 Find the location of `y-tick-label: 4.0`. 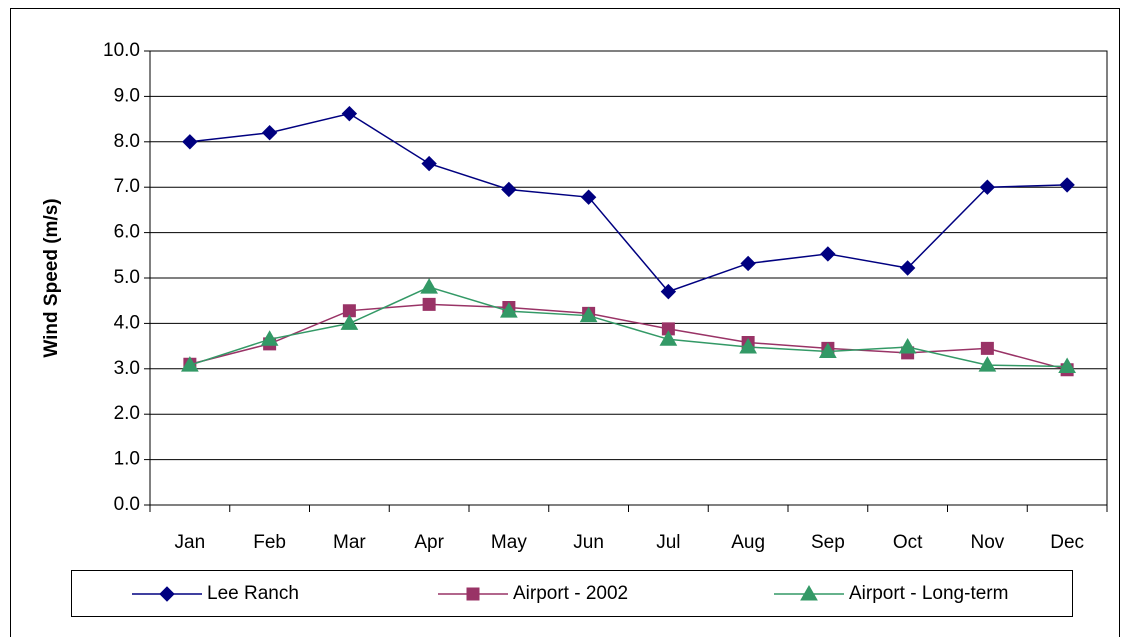

y-tick-label: 4.0 is located at coordinates (127, 322).